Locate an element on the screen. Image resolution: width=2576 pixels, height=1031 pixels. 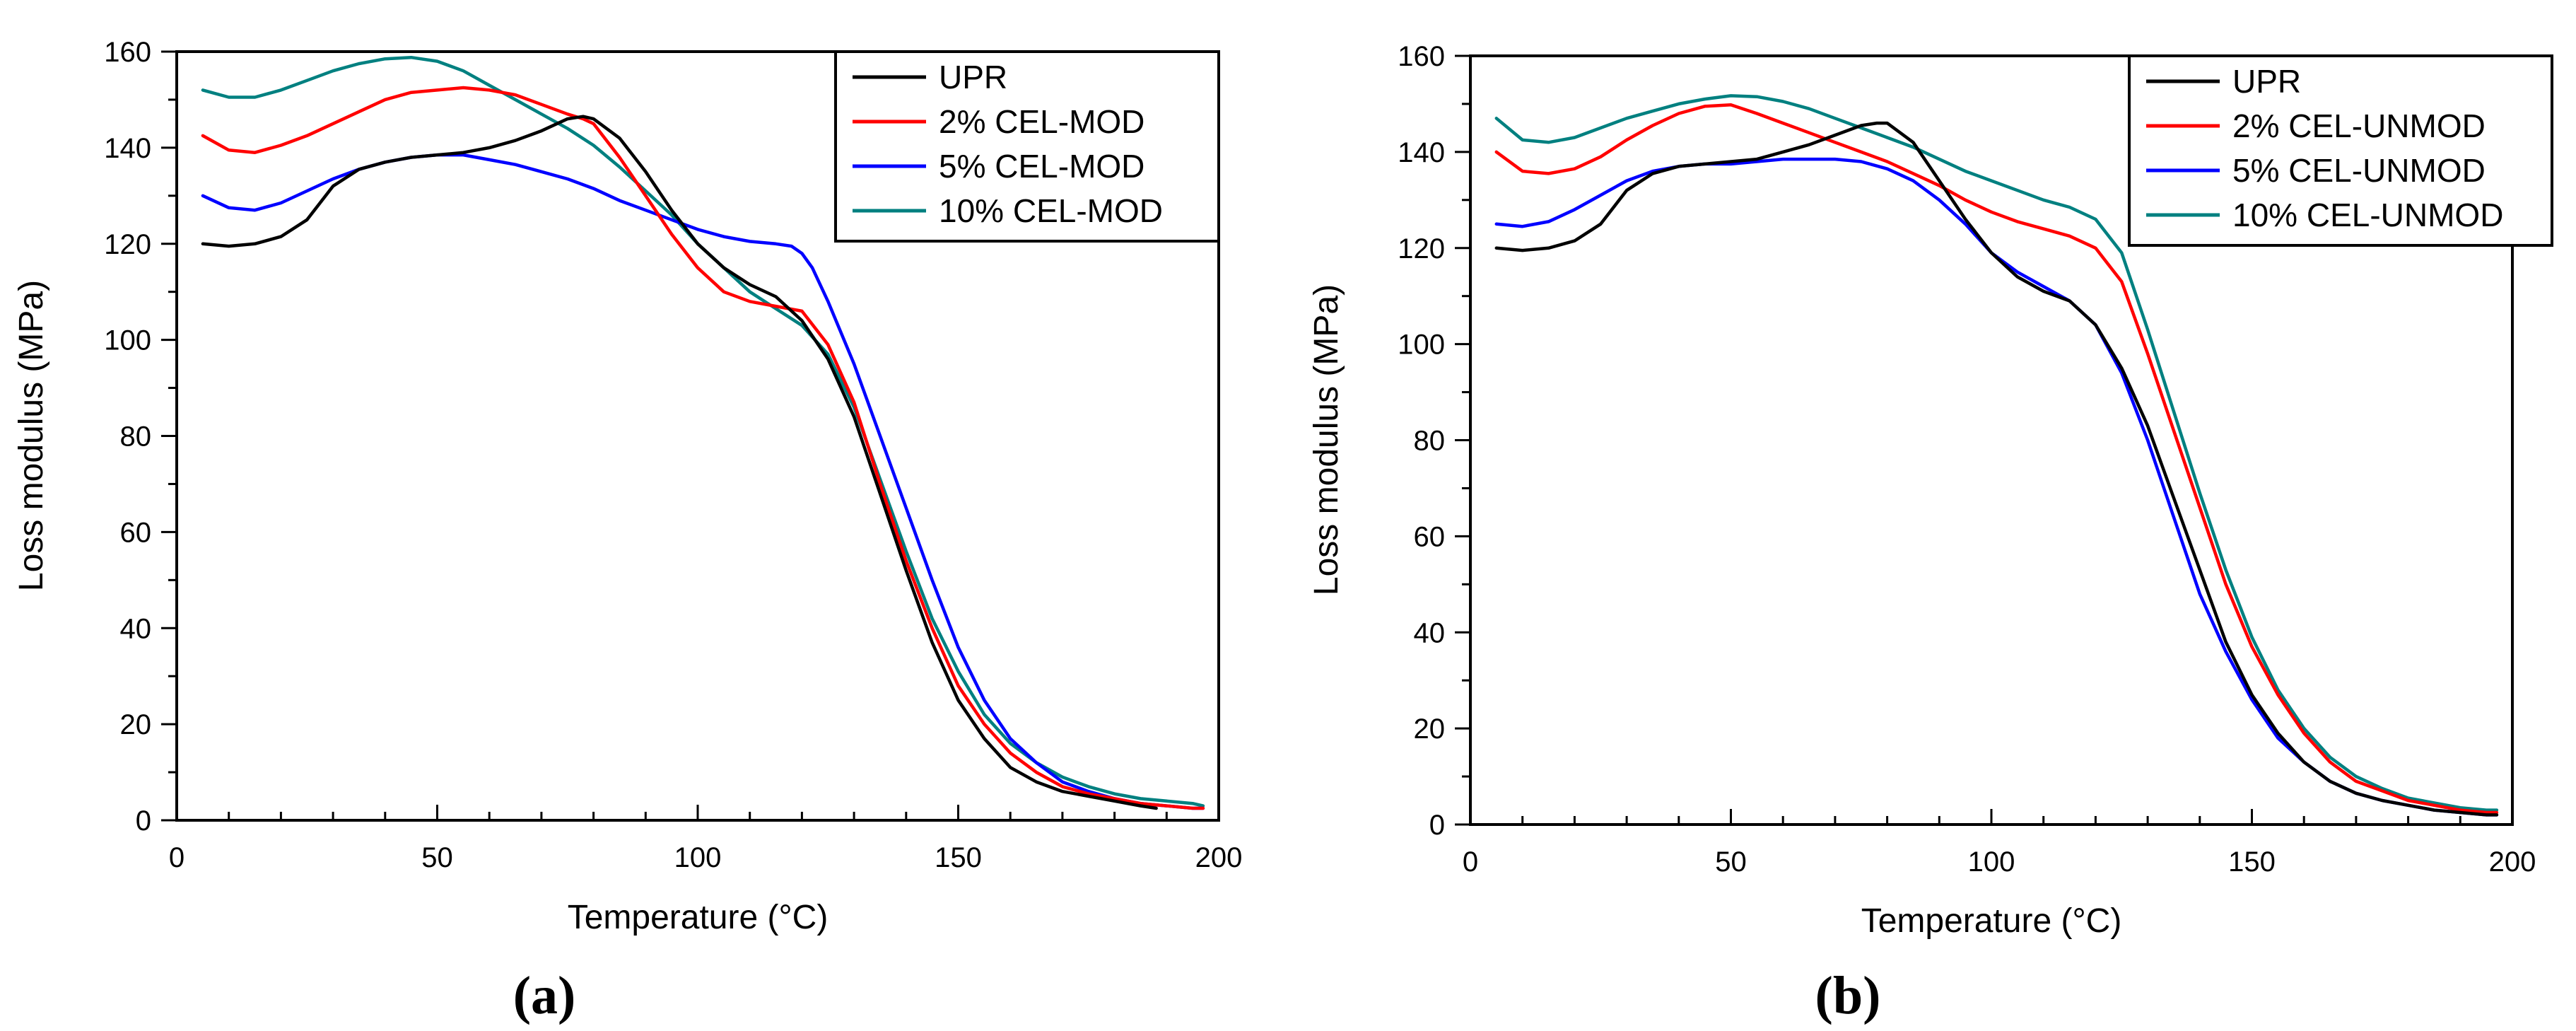
panel-label-a: (a) is located at coordinates (545, 995).